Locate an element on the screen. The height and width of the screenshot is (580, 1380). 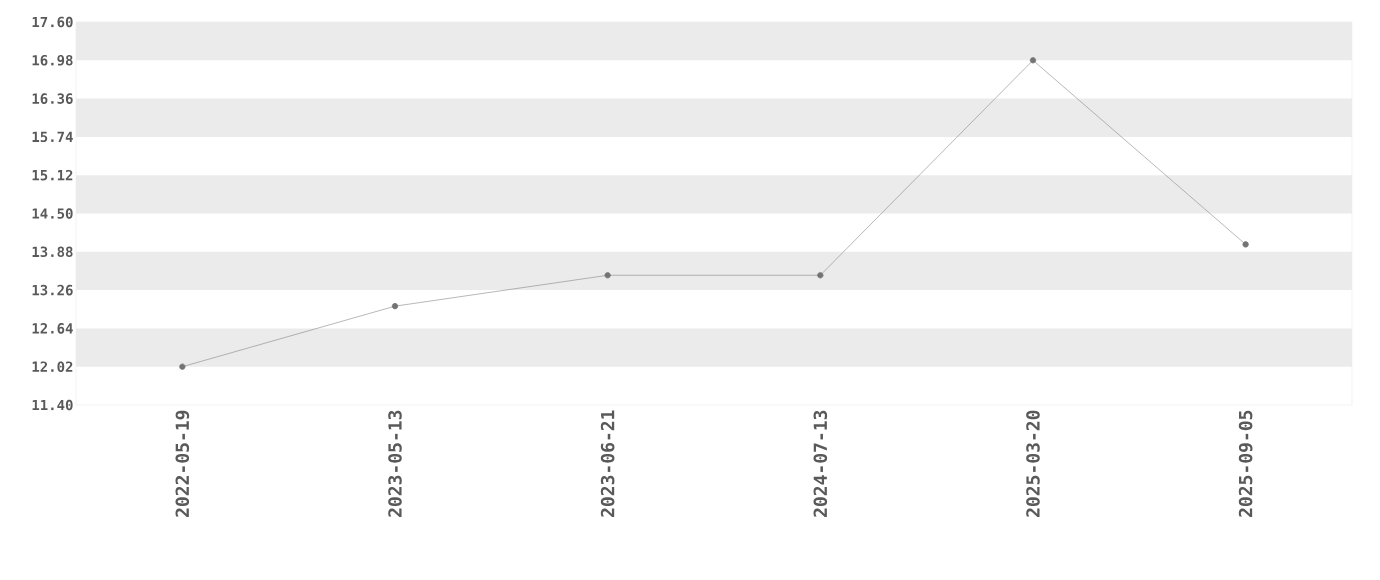
y-tick-label: 15.74 is located at coordinates (52, 137).